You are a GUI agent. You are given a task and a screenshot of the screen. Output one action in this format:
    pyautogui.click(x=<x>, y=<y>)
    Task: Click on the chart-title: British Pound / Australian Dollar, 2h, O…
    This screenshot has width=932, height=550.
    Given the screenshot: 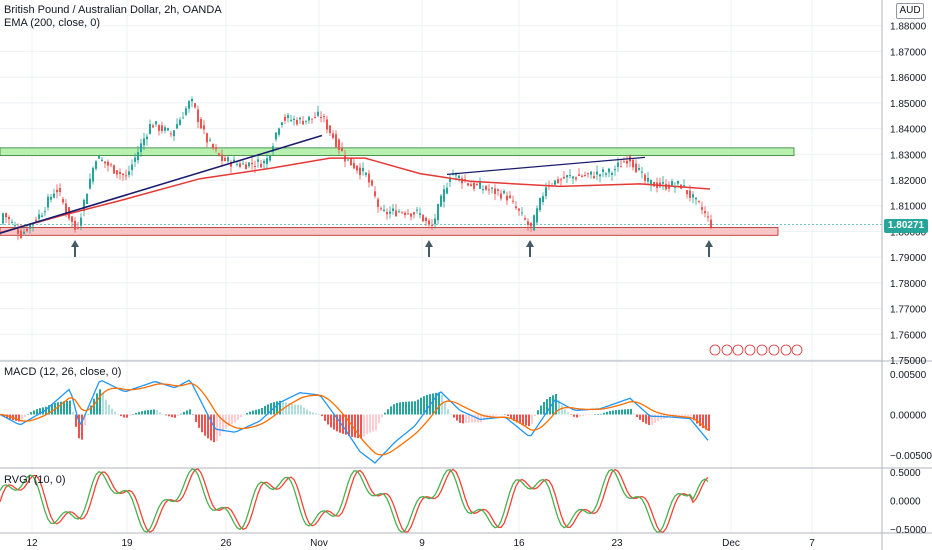 What is the action you would take?
    pyautogui.click(x=113, y=10)
    